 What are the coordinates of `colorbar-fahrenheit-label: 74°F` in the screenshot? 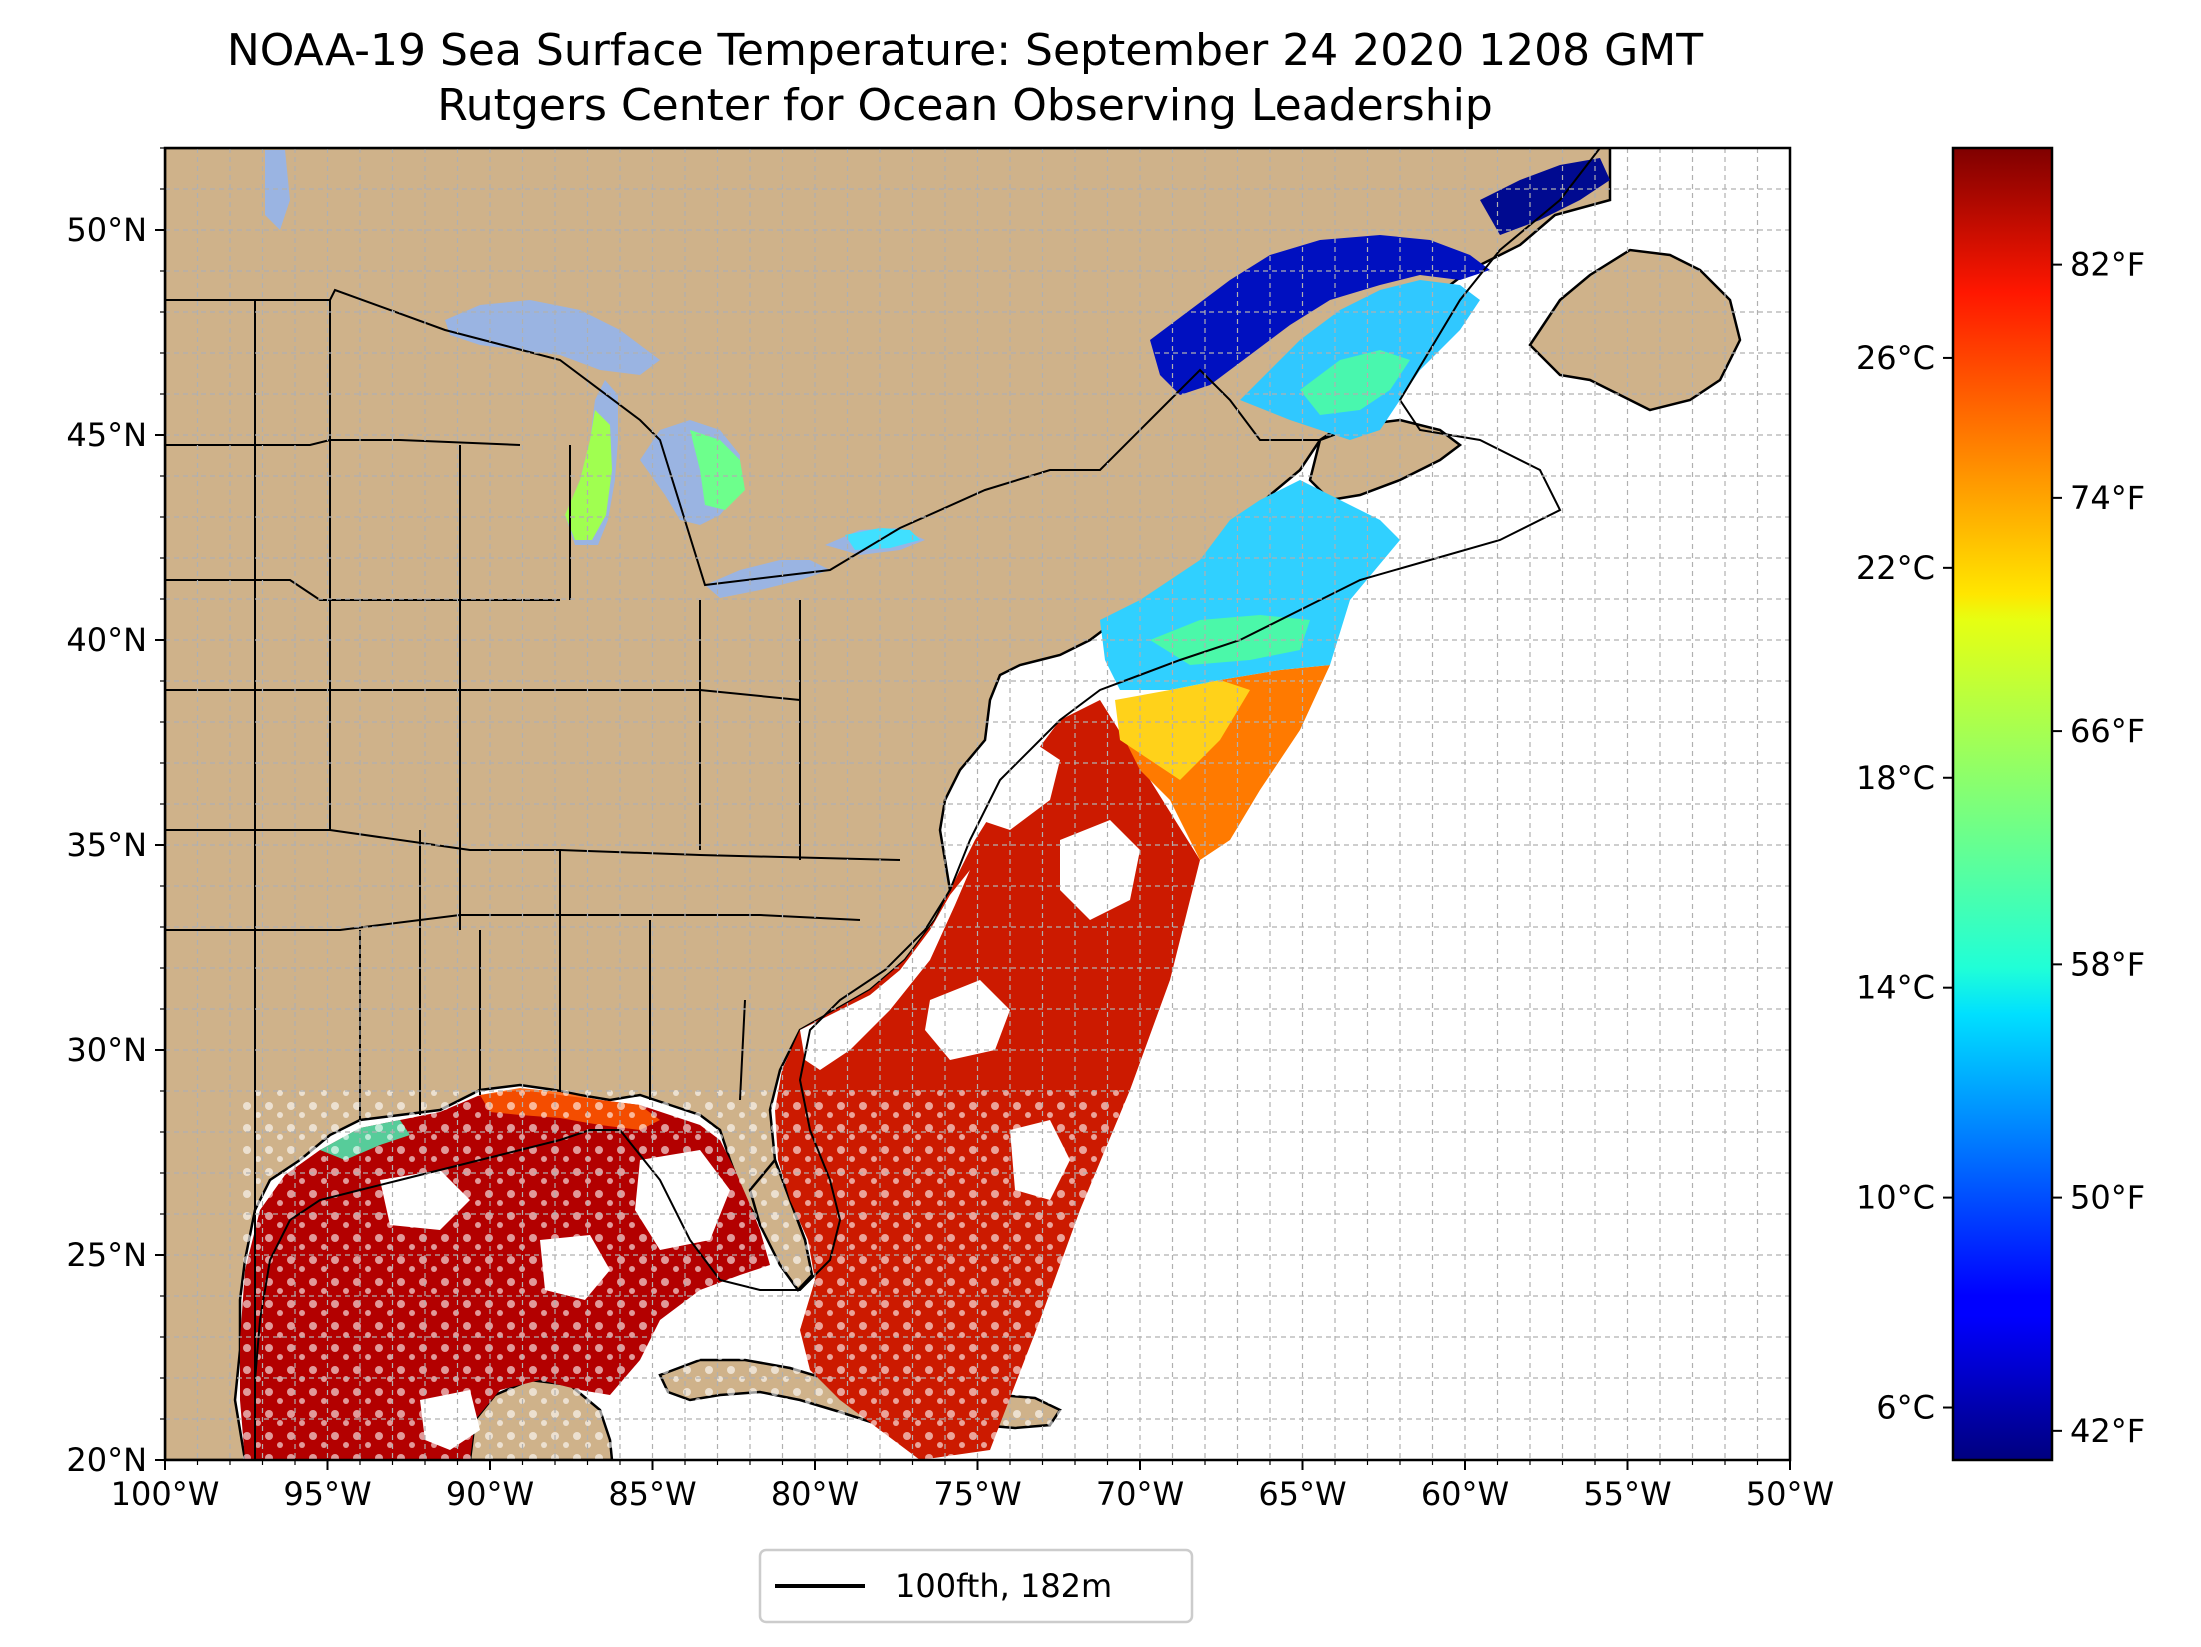 It's located at (2107, 498).